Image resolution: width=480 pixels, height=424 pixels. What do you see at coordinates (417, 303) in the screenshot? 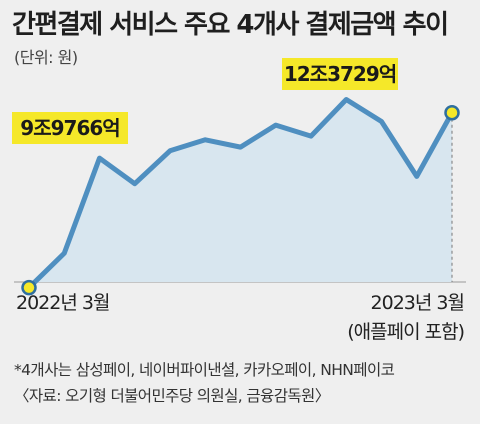
I see `x-tick-end: 2023년 3월` at bounding box center [417, 303].